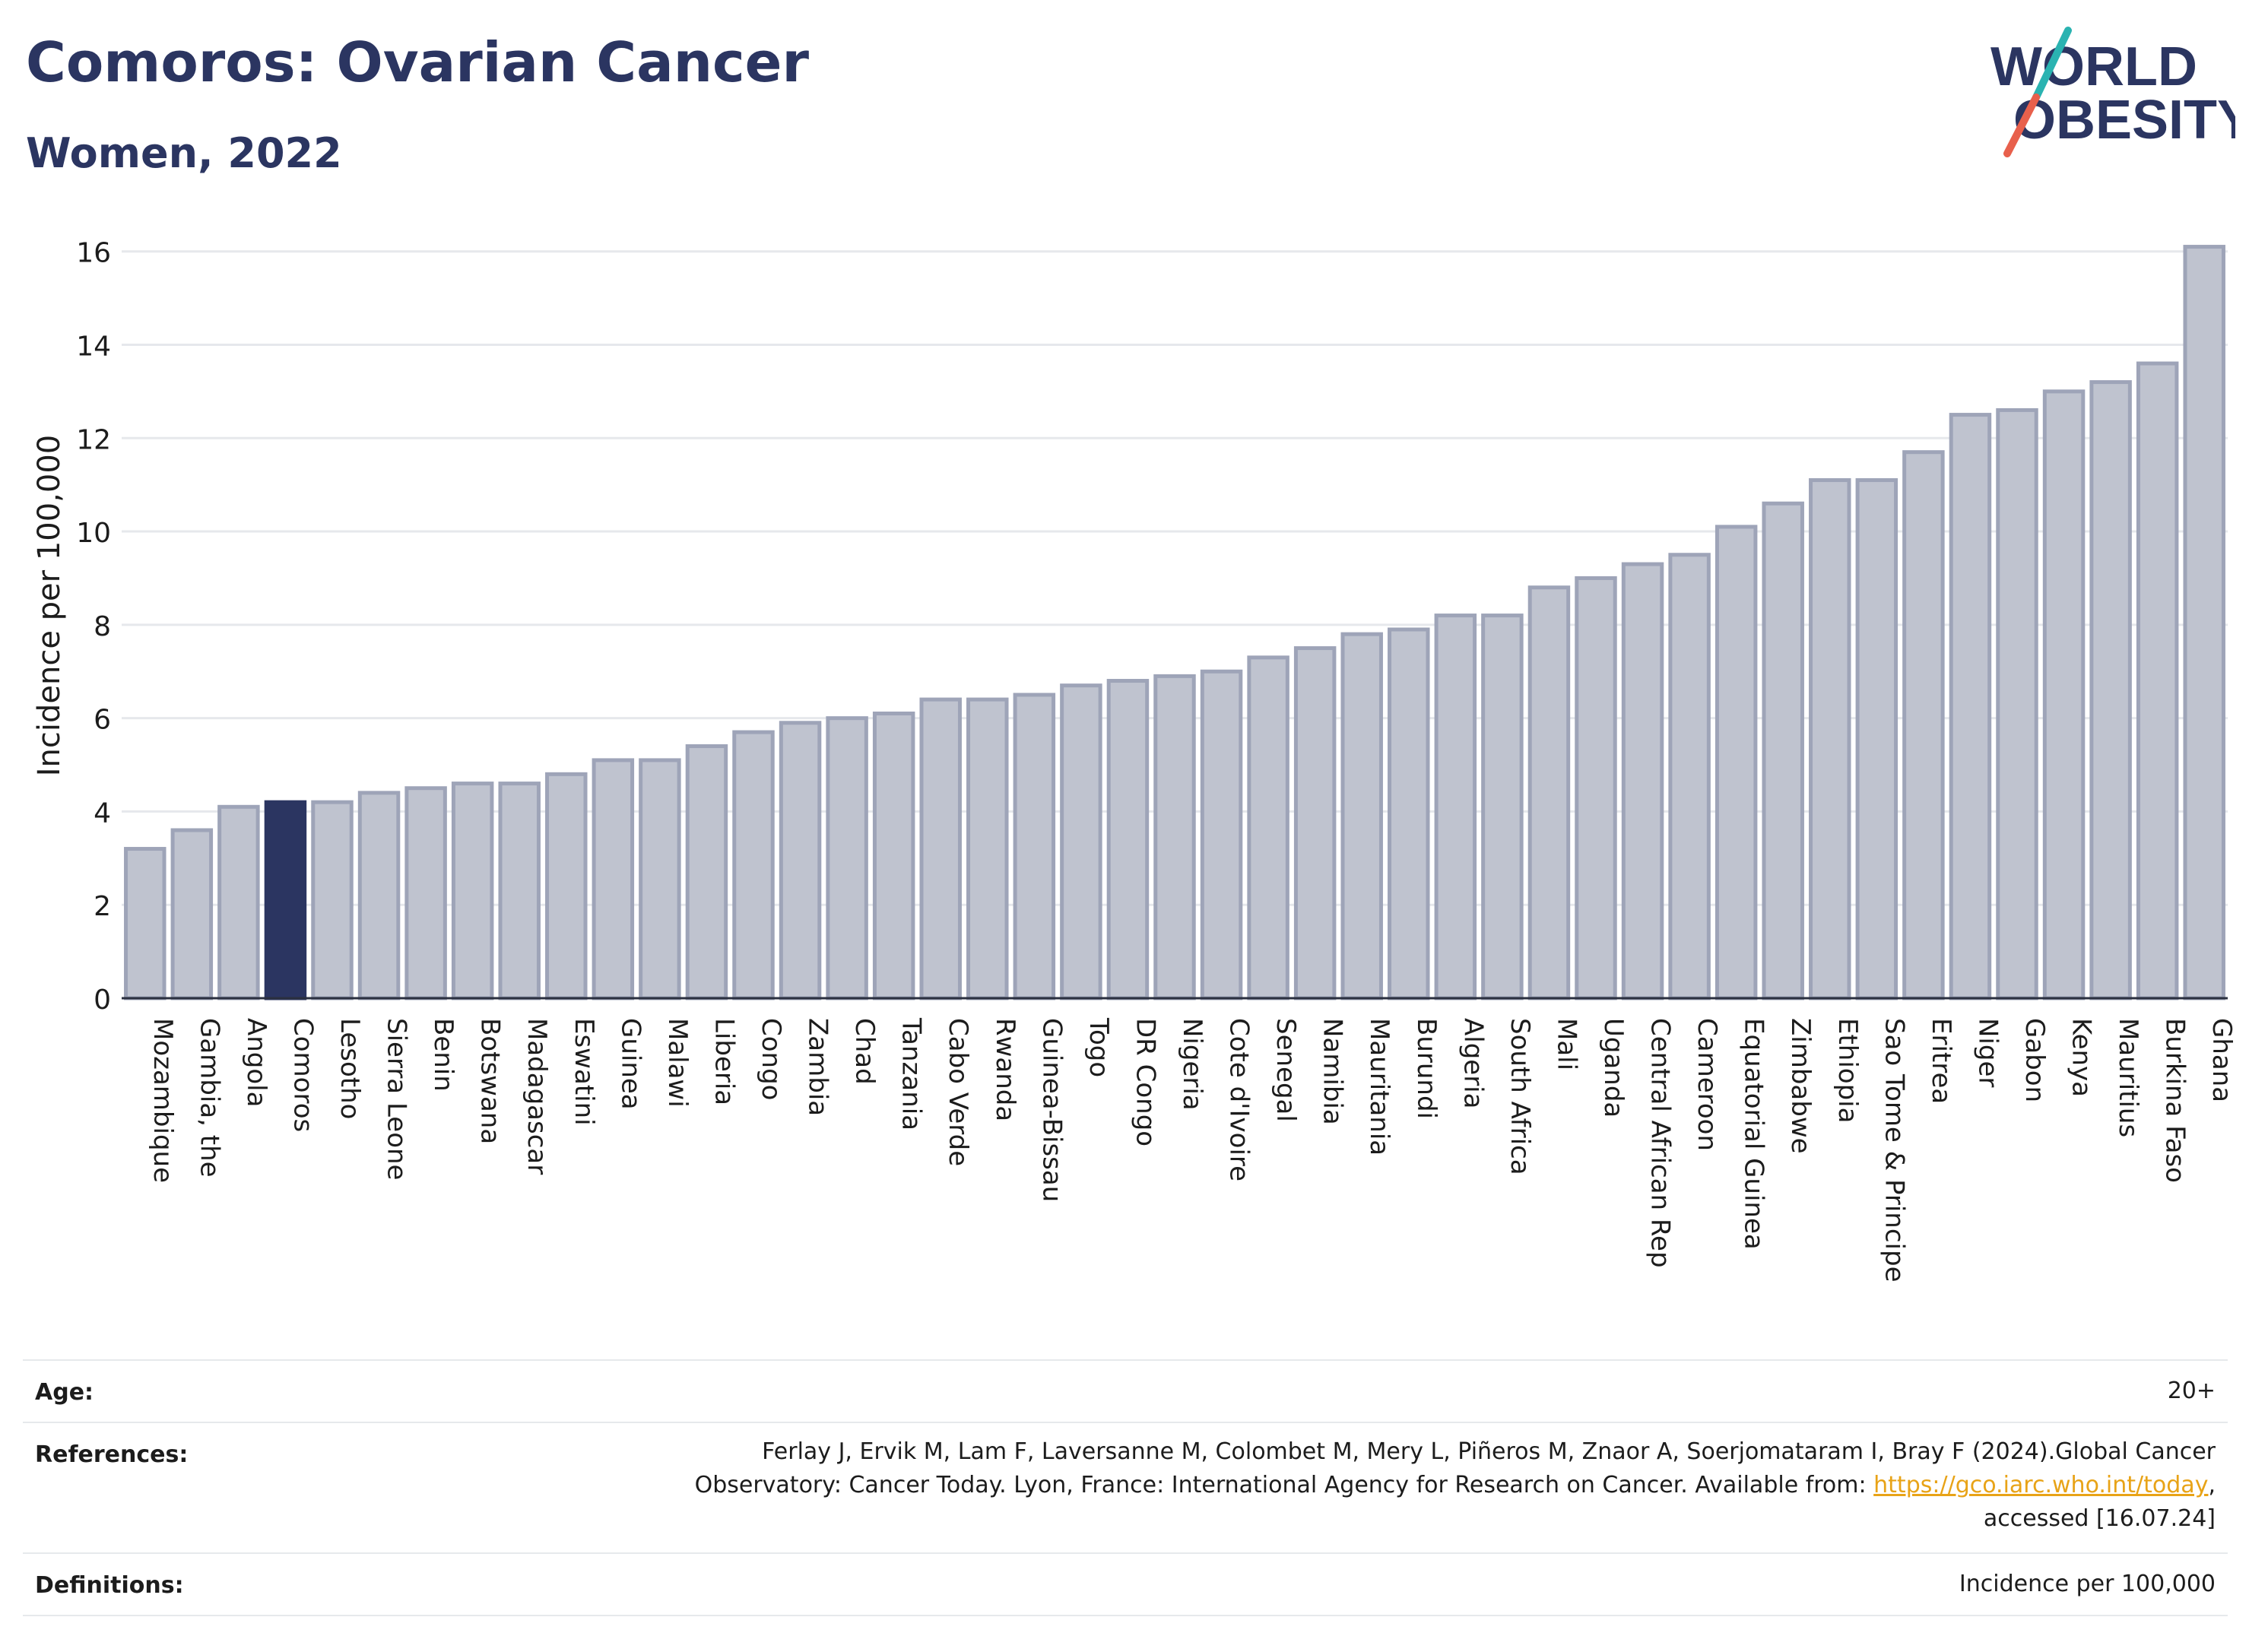 The width and height of the screenshot is (2249, 1652). Describe the element at coordinates (184, 153) in the screenshot. I see `page-subtitle: Women, 2022` at that location.